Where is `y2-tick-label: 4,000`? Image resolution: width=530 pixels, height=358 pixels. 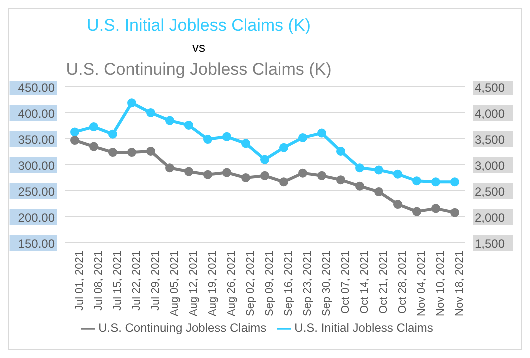
y2-tick-label: 4,000 is located at coordinates (490, 114).